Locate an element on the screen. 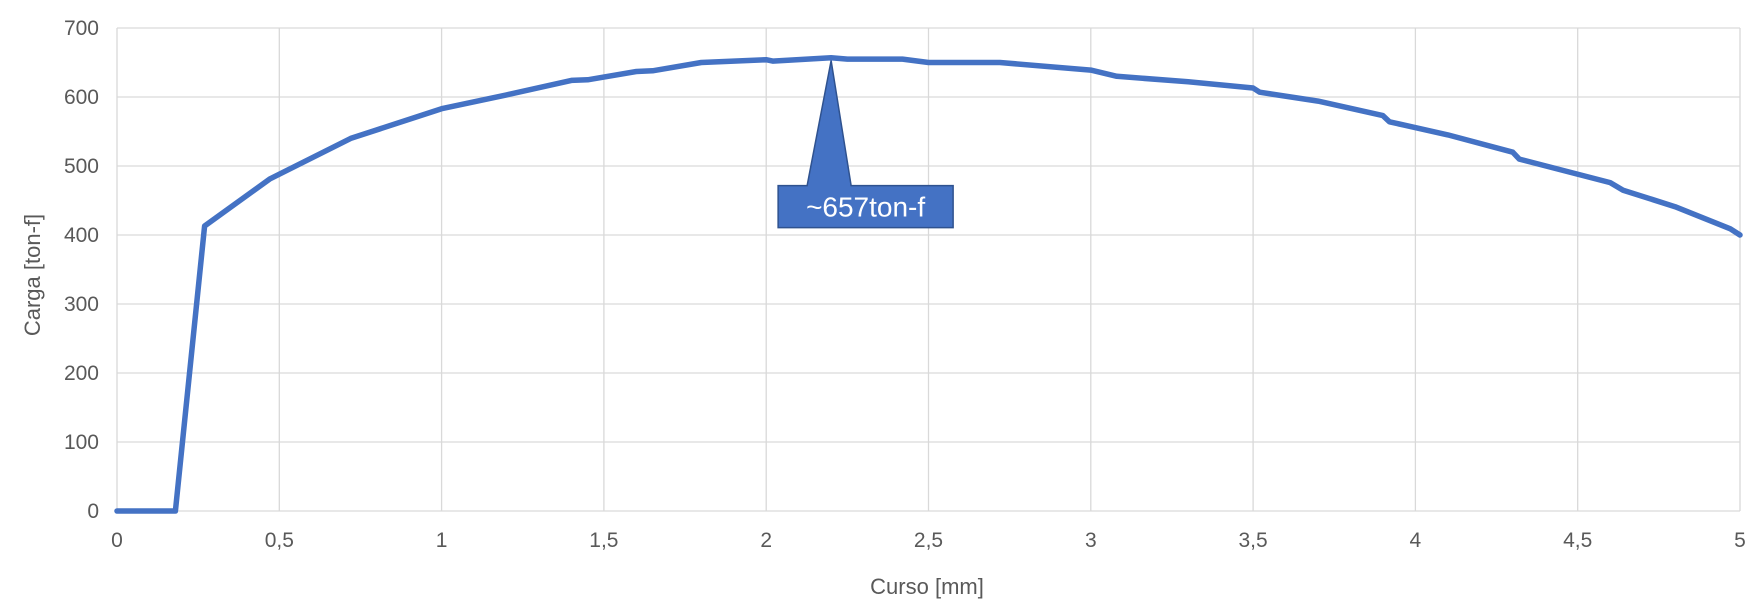 This screenshot has height=604, width=1752. y-tick-label: 700 is located at coordinates (81, 28).